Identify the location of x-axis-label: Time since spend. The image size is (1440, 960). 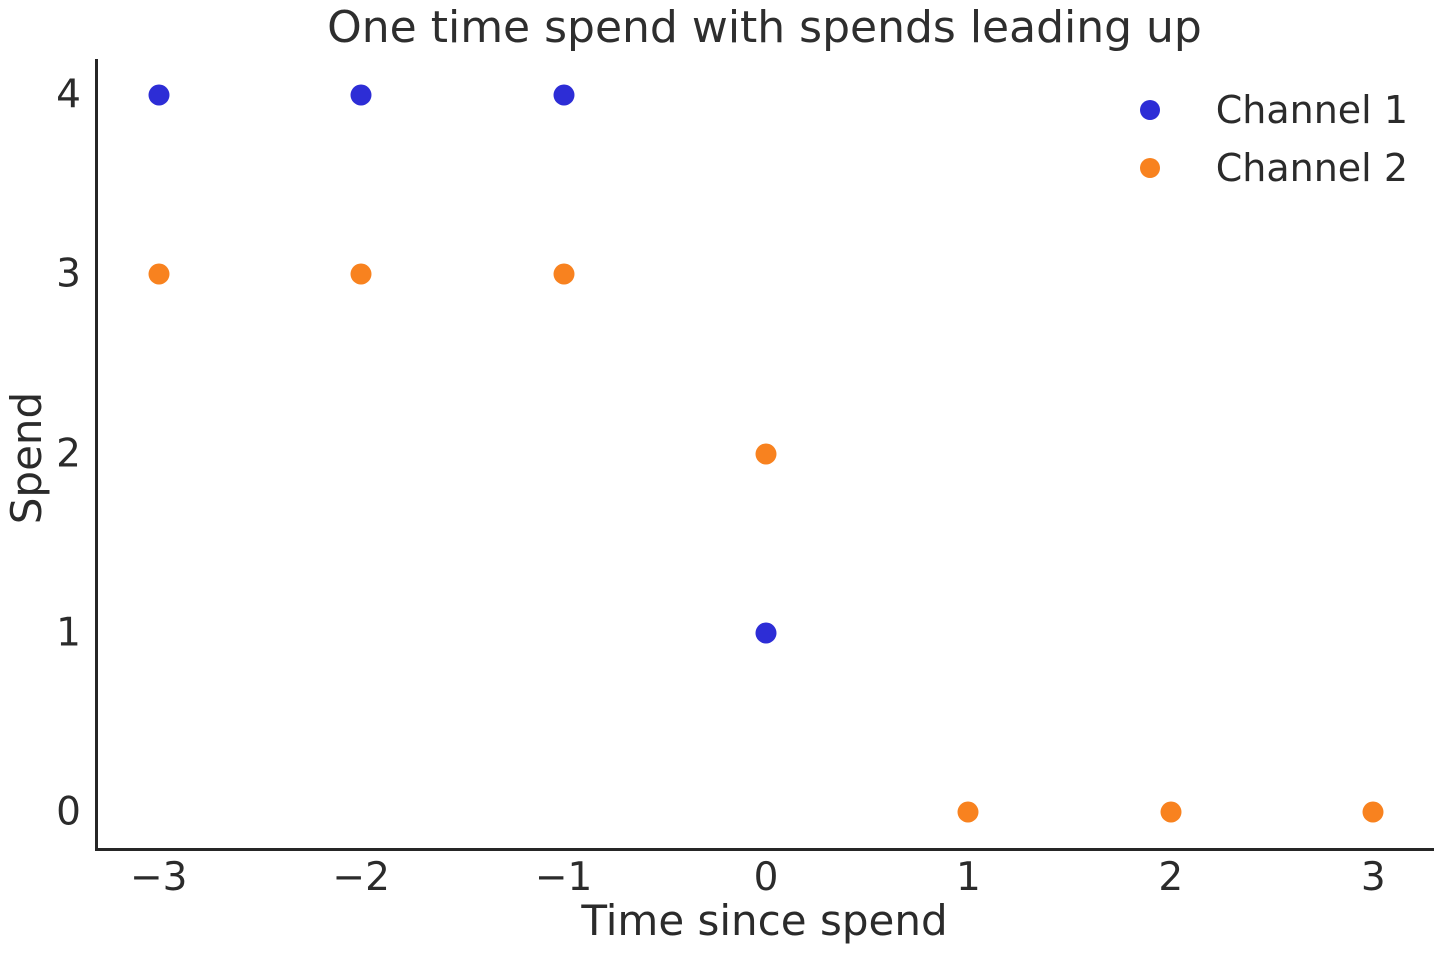
(764, 920).